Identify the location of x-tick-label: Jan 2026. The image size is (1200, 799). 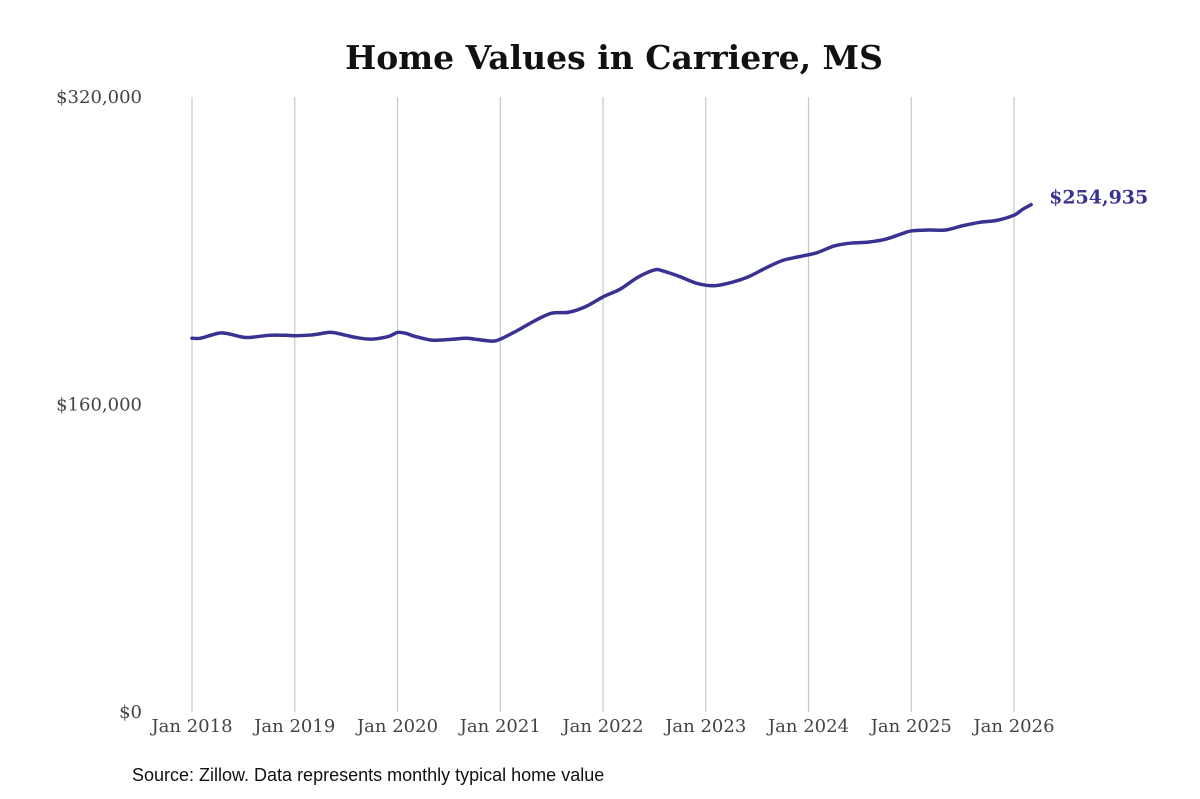
(1012, 726).